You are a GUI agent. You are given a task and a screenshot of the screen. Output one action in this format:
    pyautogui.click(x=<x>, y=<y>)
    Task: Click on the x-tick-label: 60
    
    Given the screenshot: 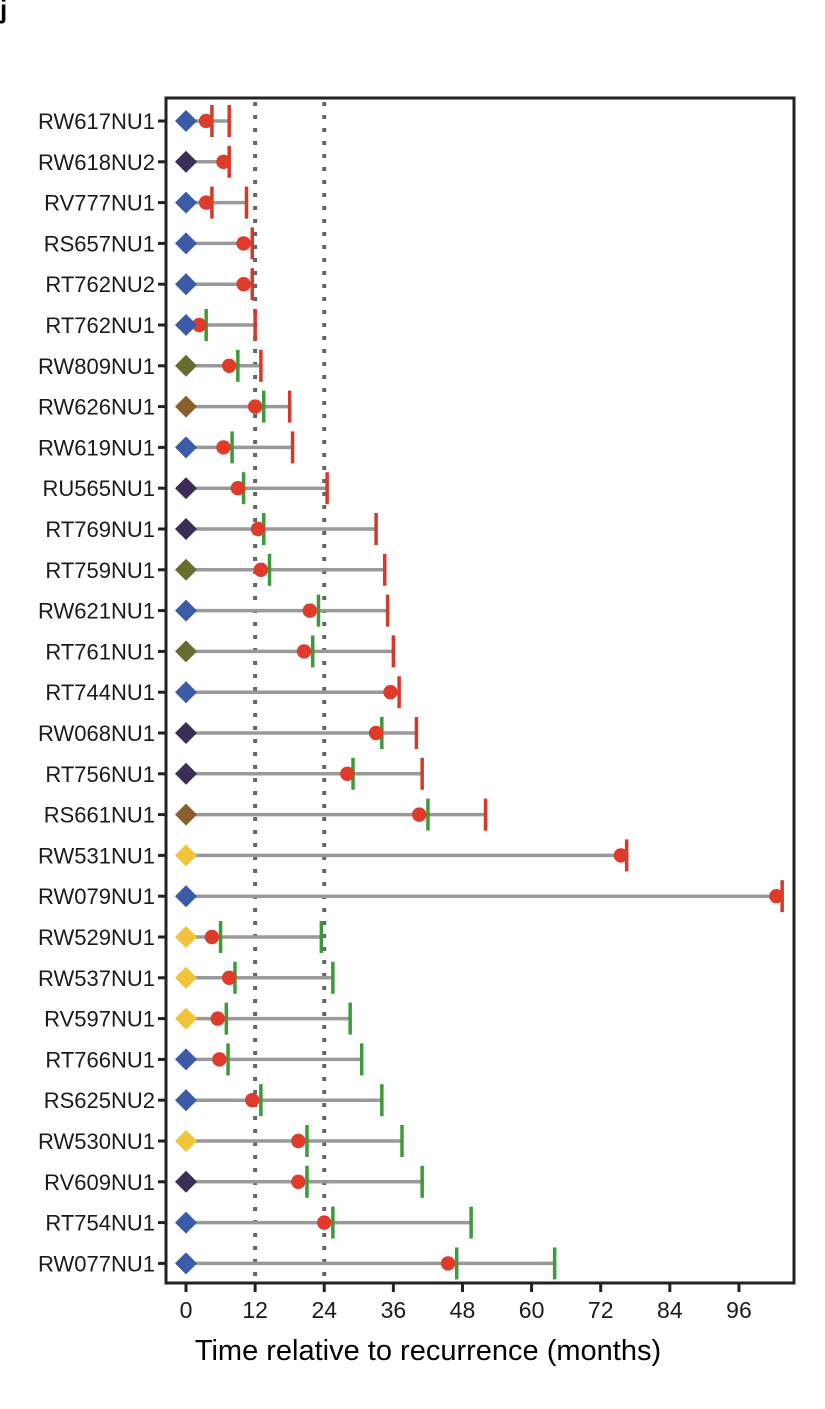 What is the action you would take?
    pyautogui.click(x=532, y=1310)
    